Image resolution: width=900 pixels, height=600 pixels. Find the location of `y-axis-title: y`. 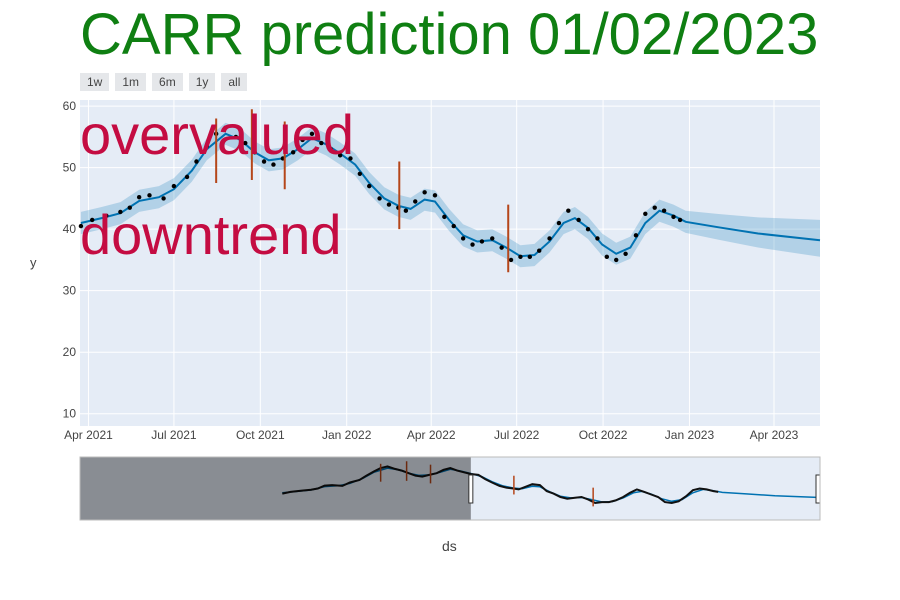

y-axis-title: y is located at coordinates (33, 262).